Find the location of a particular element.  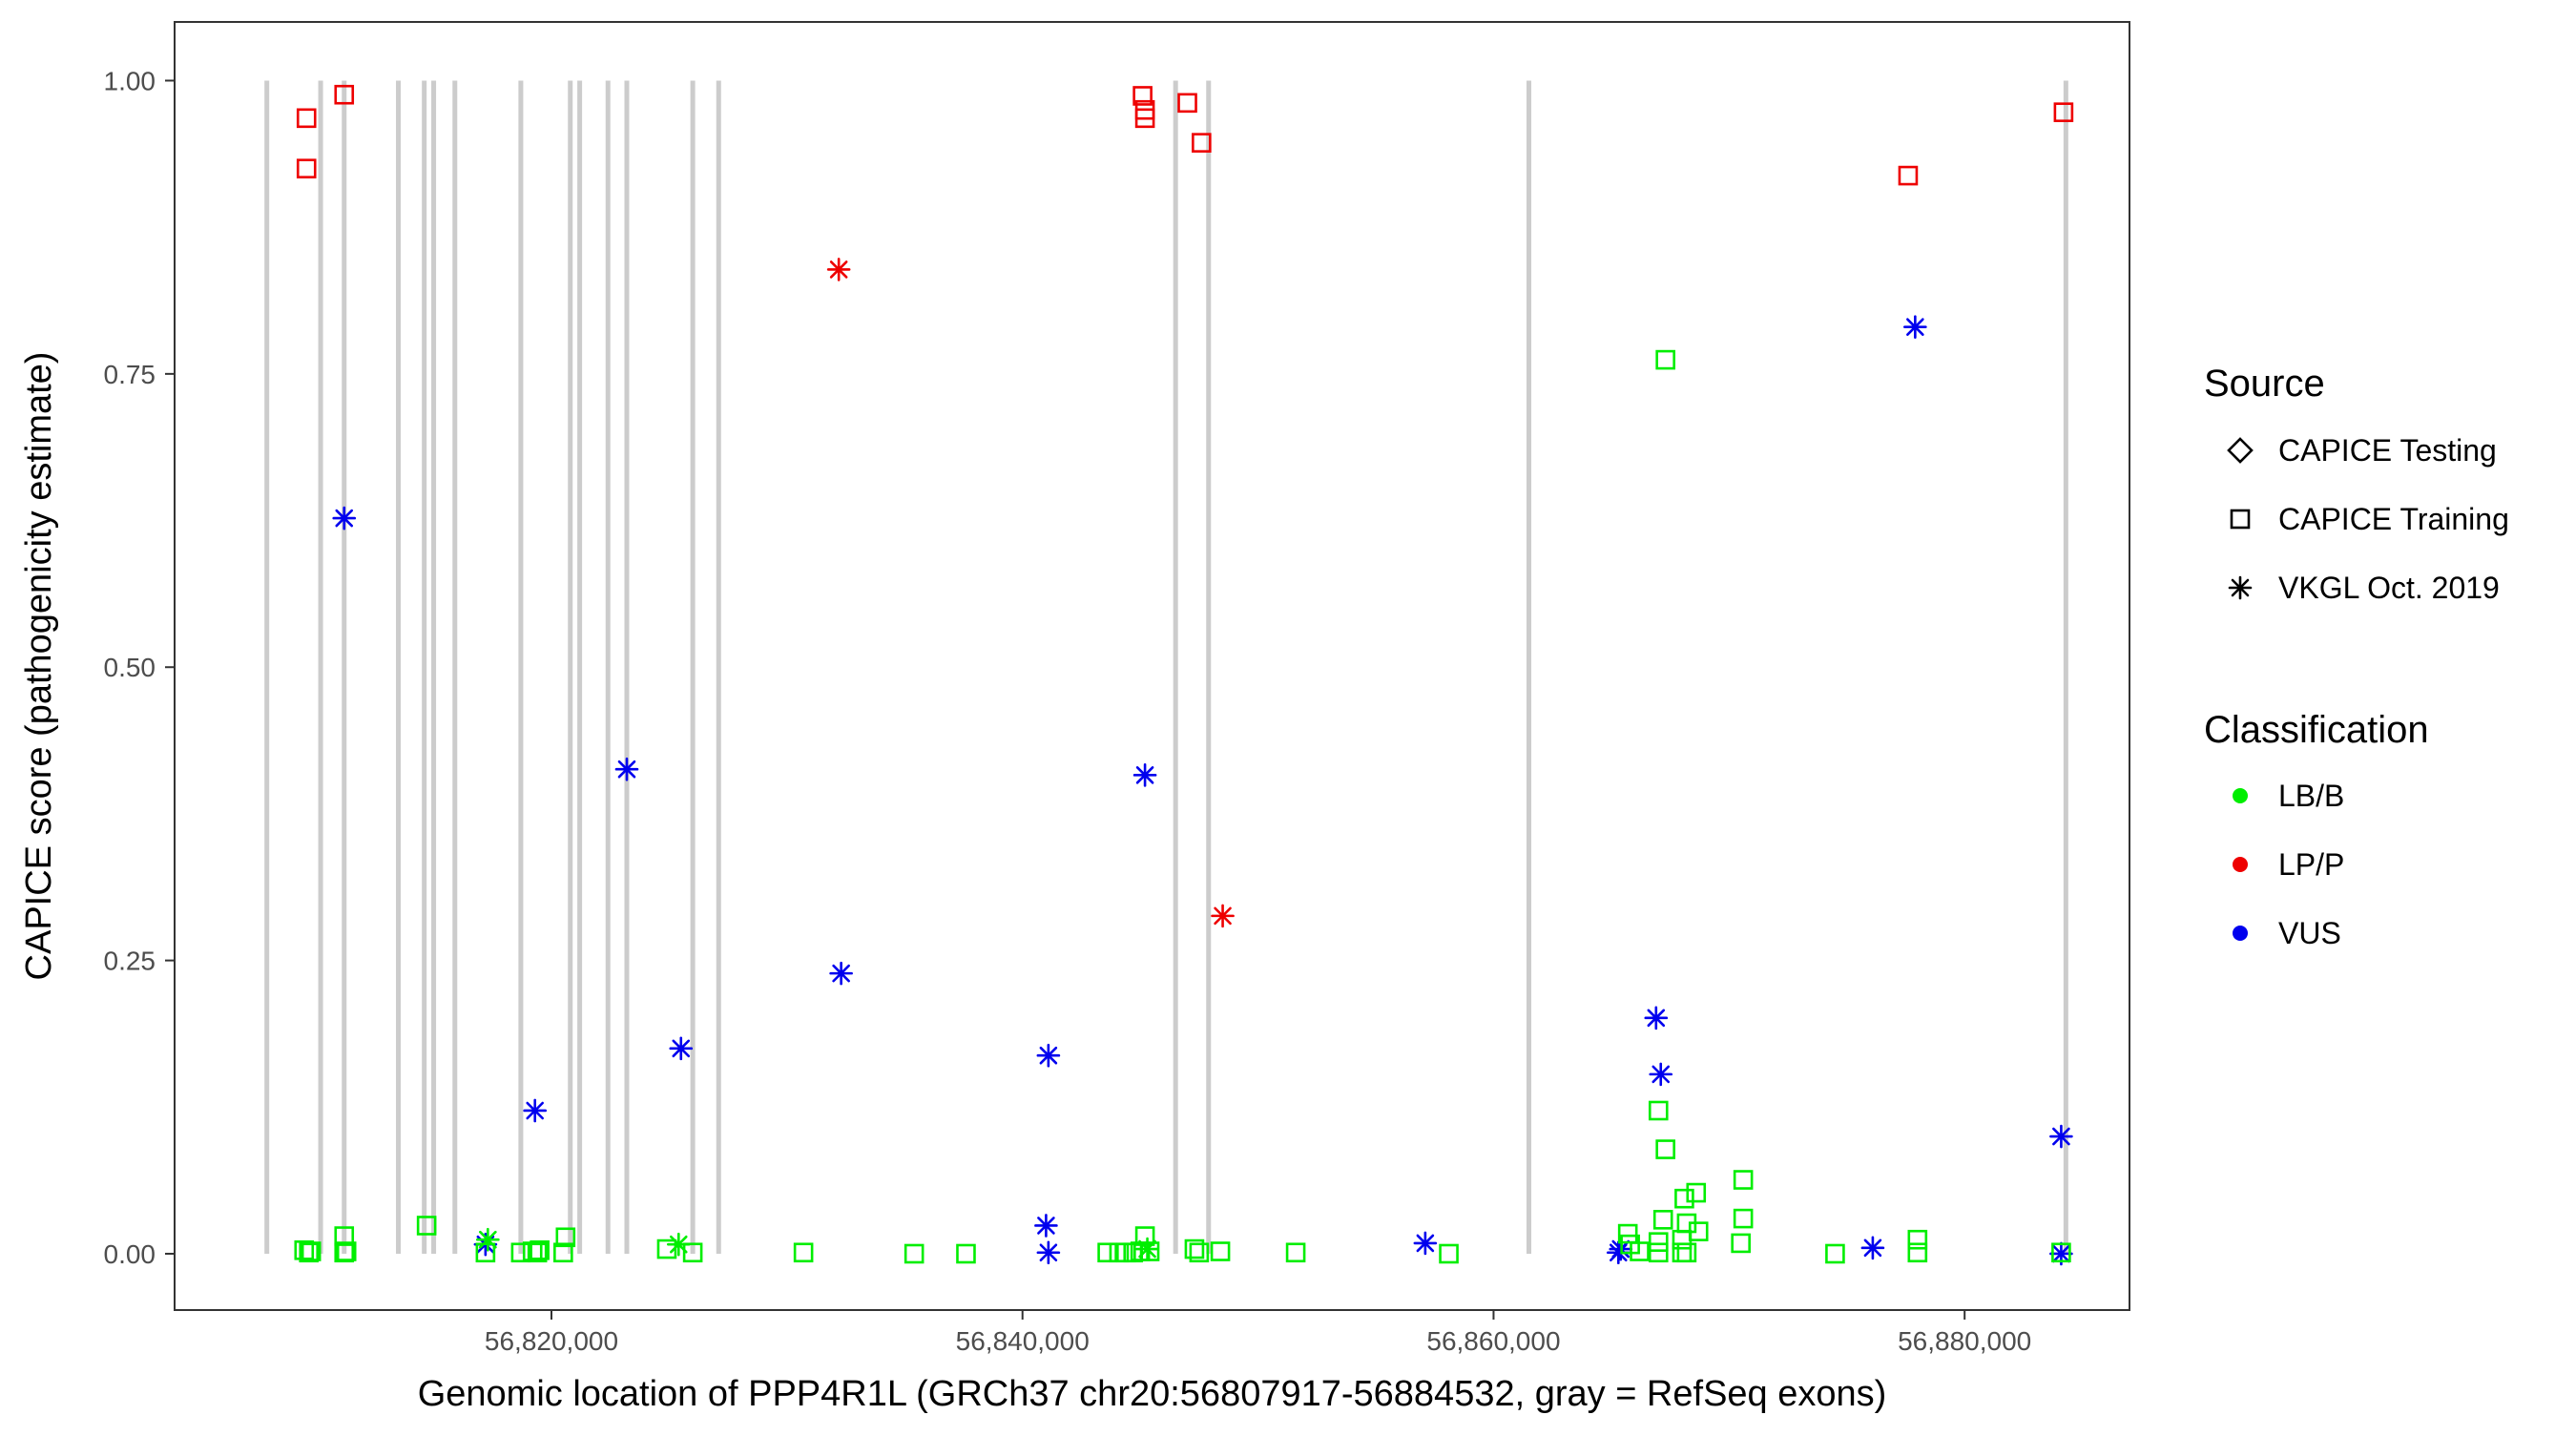

x-axis: 56,820,000 56,840,000 56,860,000 56,880,000 is located at coordinates (1258, 1333).